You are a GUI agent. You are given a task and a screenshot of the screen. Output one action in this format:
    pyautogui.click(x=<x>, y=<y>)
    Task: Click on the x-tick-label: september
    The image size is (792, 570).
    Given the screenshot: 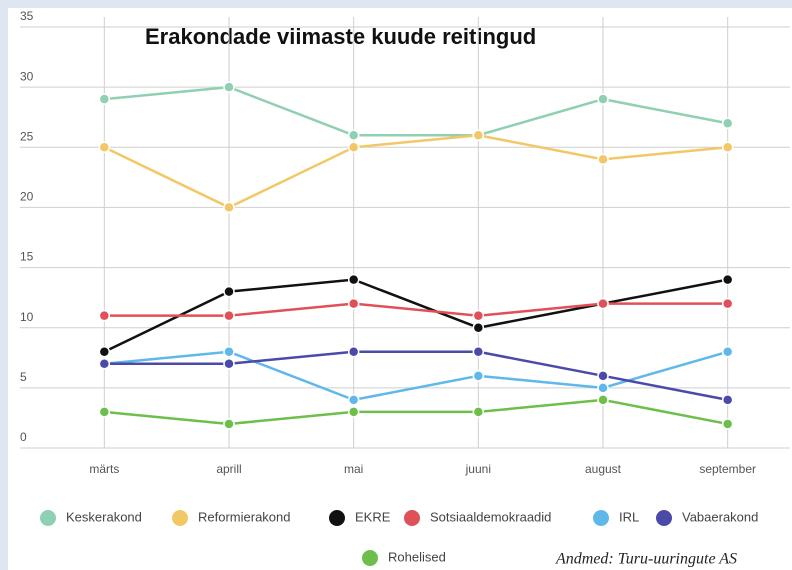 What is the action you would take?
    pyautogui.click(x=727, y=469)
    